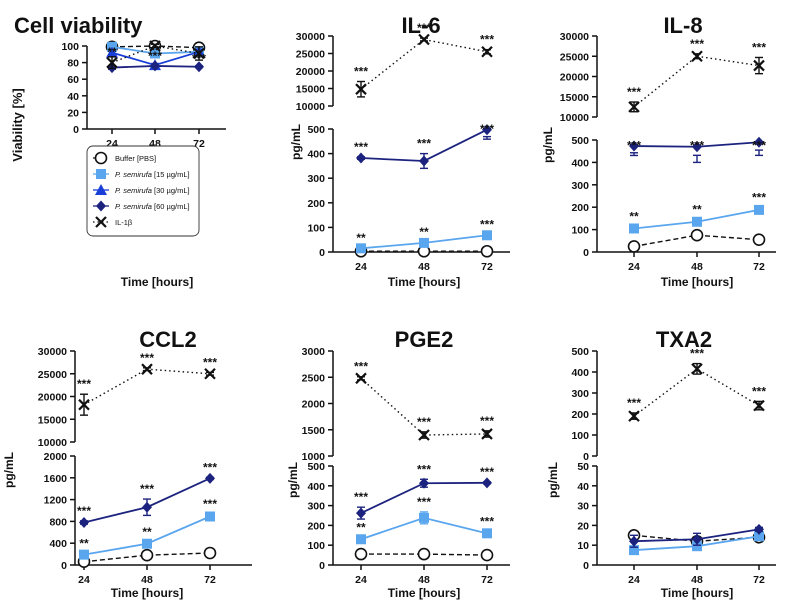  Describe the element at coordinates (361, 580) in the screenshot. I see `panel-pge2-x-tick-label: 24` at that location.